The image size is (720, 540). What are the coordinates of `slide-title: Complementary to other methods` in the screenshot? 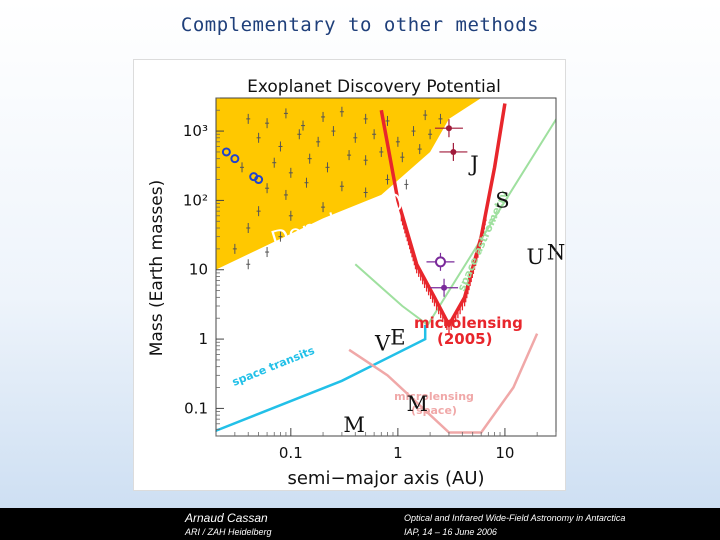 It's located at (360, 25).